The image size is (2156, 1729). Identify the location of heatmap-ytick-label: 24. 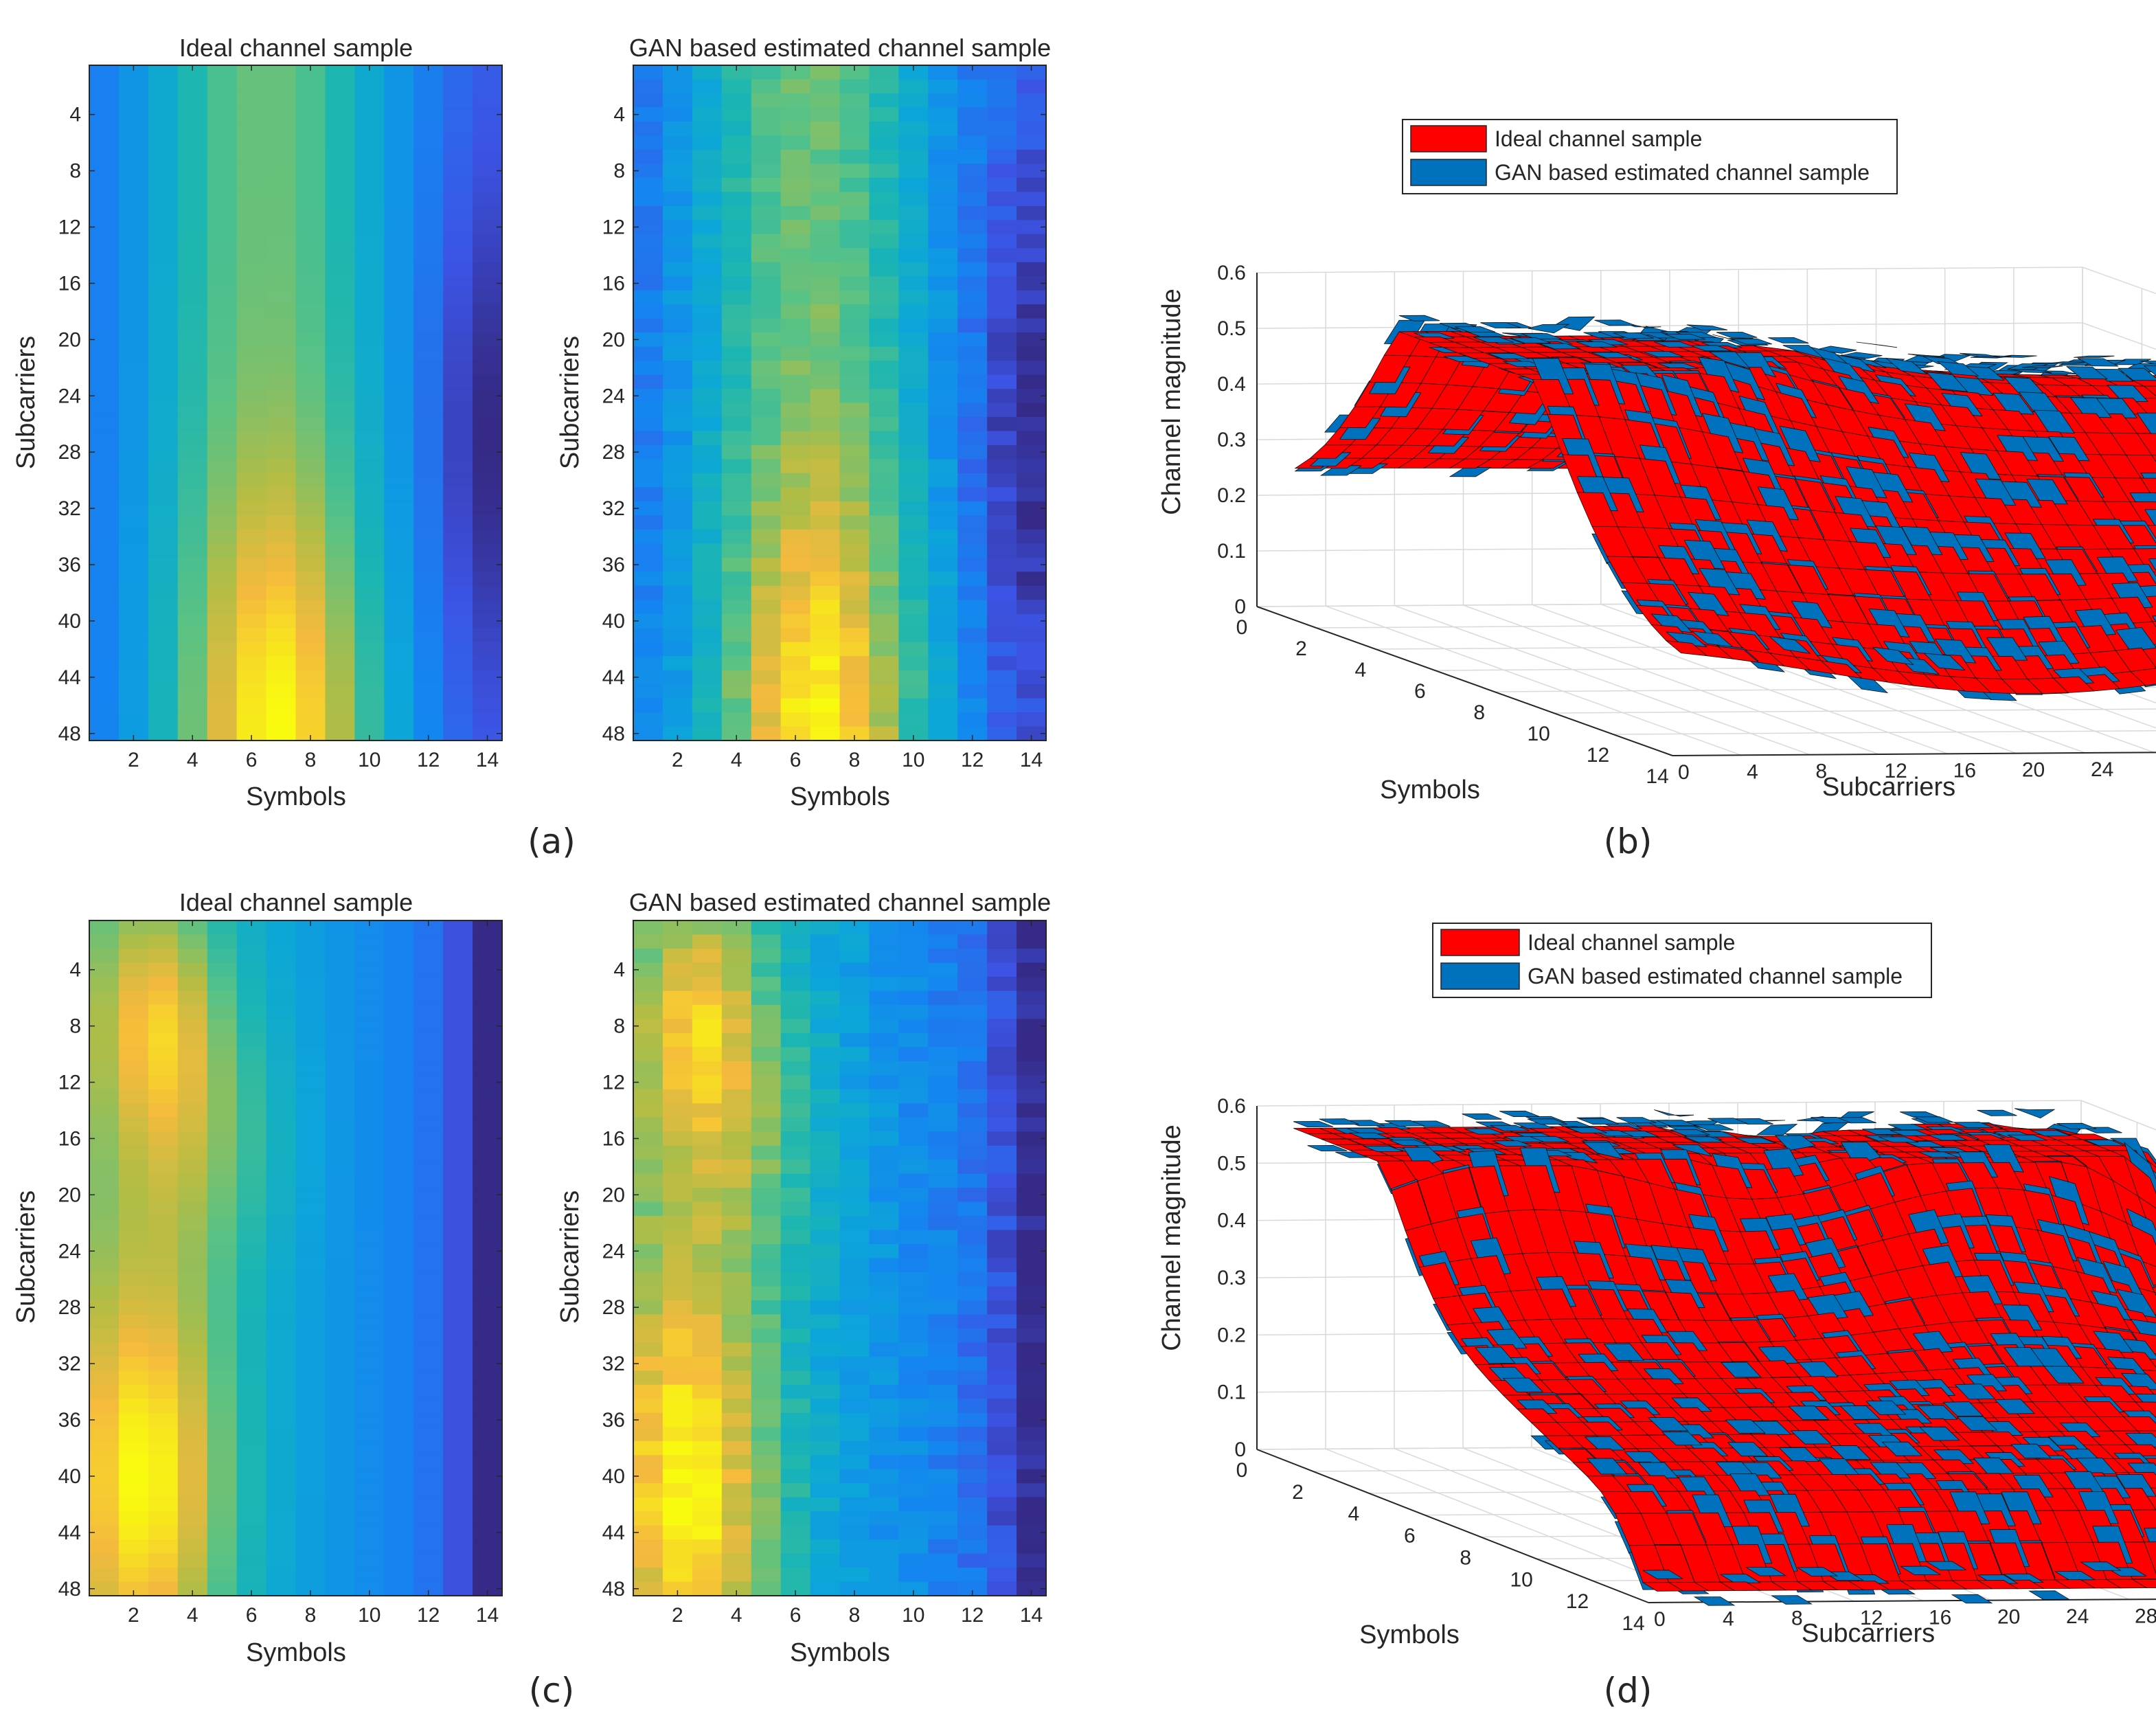
(69, 1251).